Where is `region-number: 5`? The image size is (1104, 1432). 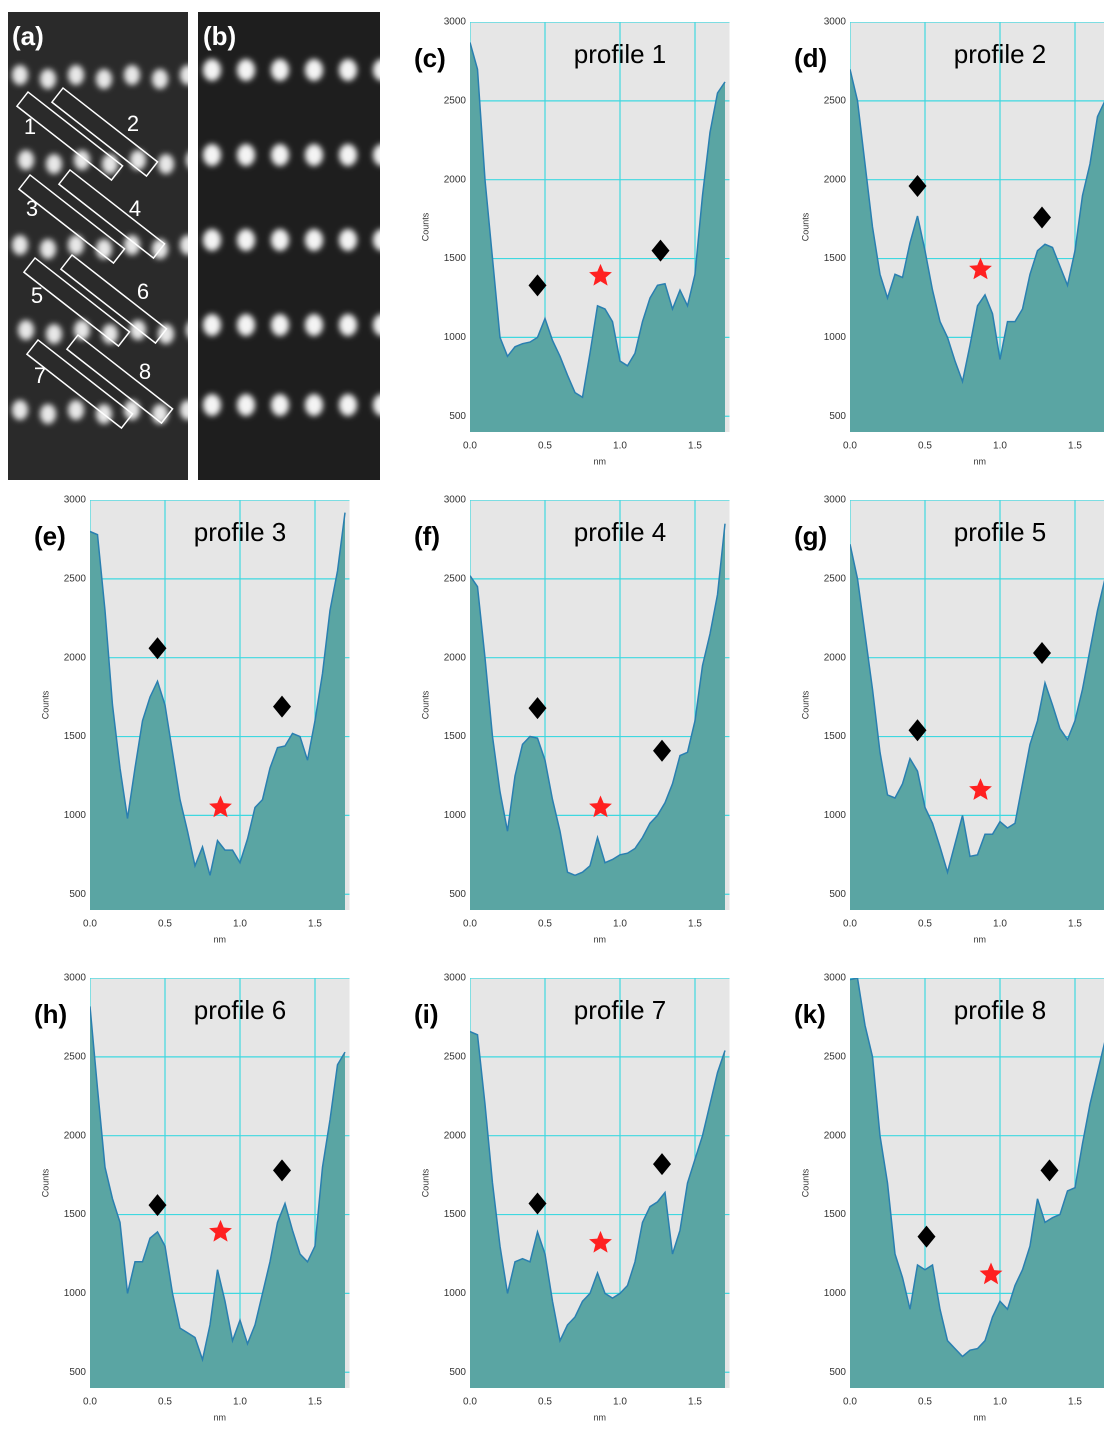
region-number: 5 is located at coordinates (37, 295).